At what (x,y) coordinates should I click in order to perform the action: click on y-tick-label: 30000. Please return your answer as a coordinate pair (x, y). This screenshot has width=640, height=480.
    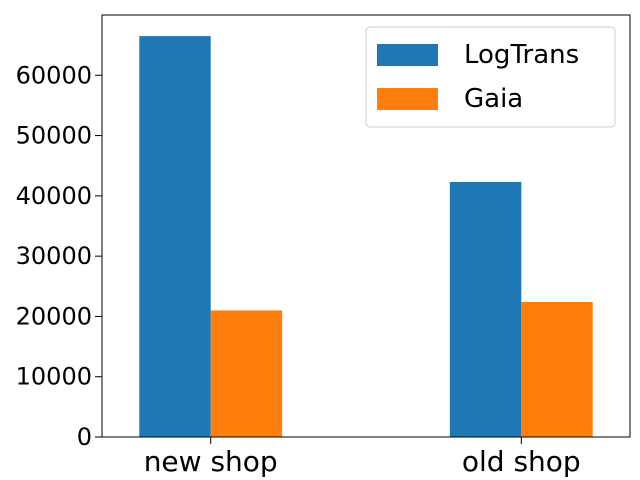
    Looking at the image, I should click on (54, 256).